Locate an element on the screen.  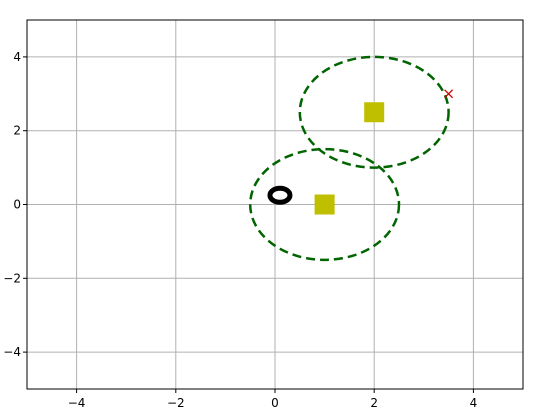
ring-marker is located at coordinates (280, 195).